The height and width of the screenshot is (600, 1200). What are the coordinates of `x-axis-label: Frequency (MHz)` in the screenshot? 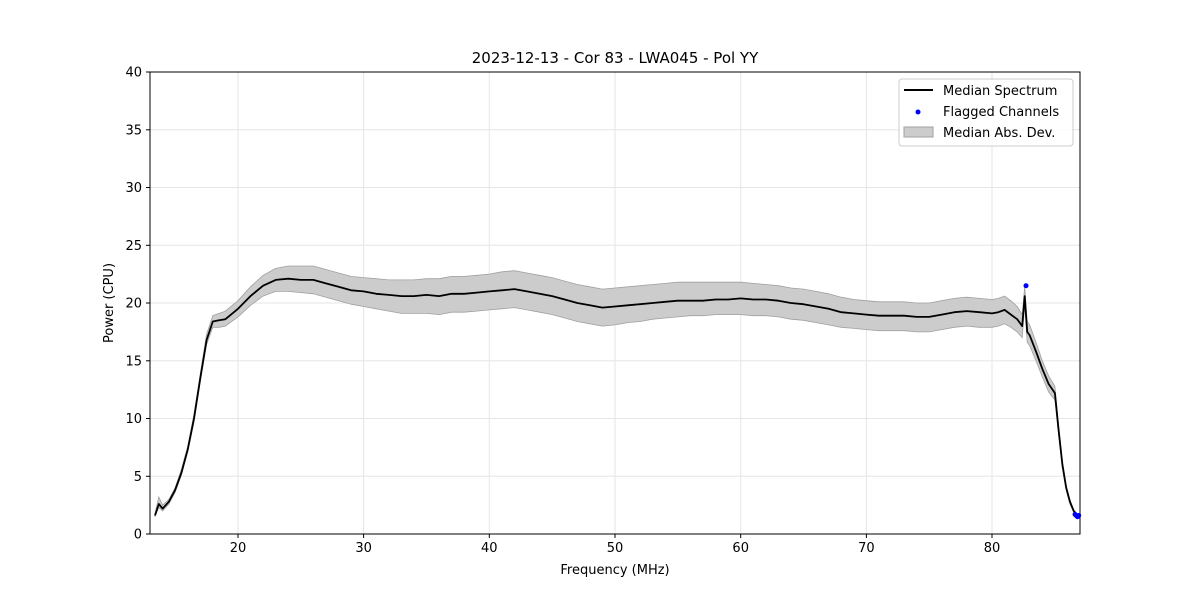 It's located at (614, 570).